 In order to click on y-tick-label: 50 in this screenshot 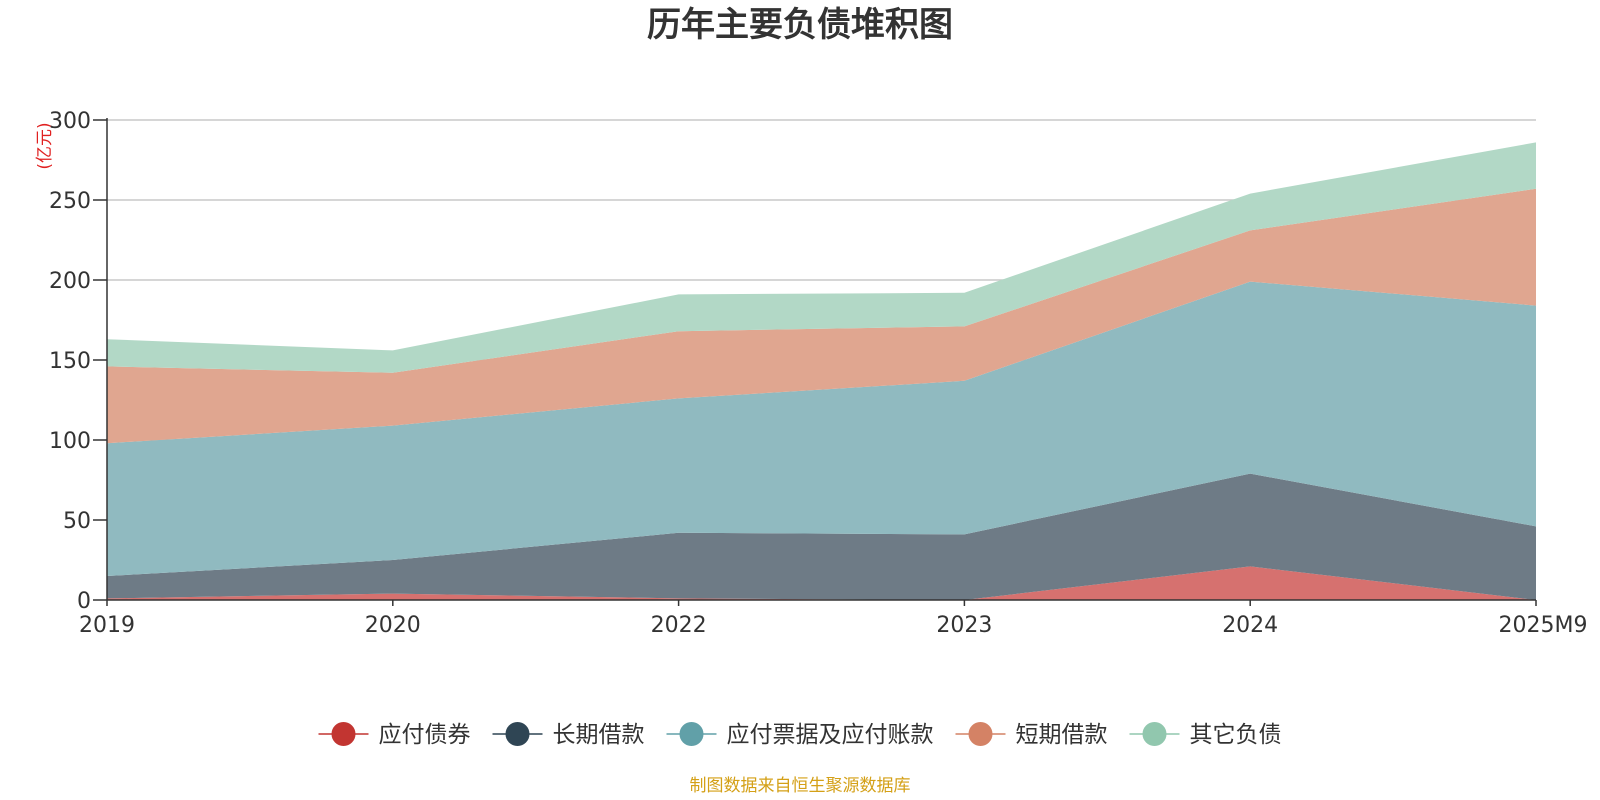, I will do `click(77, 521)`.